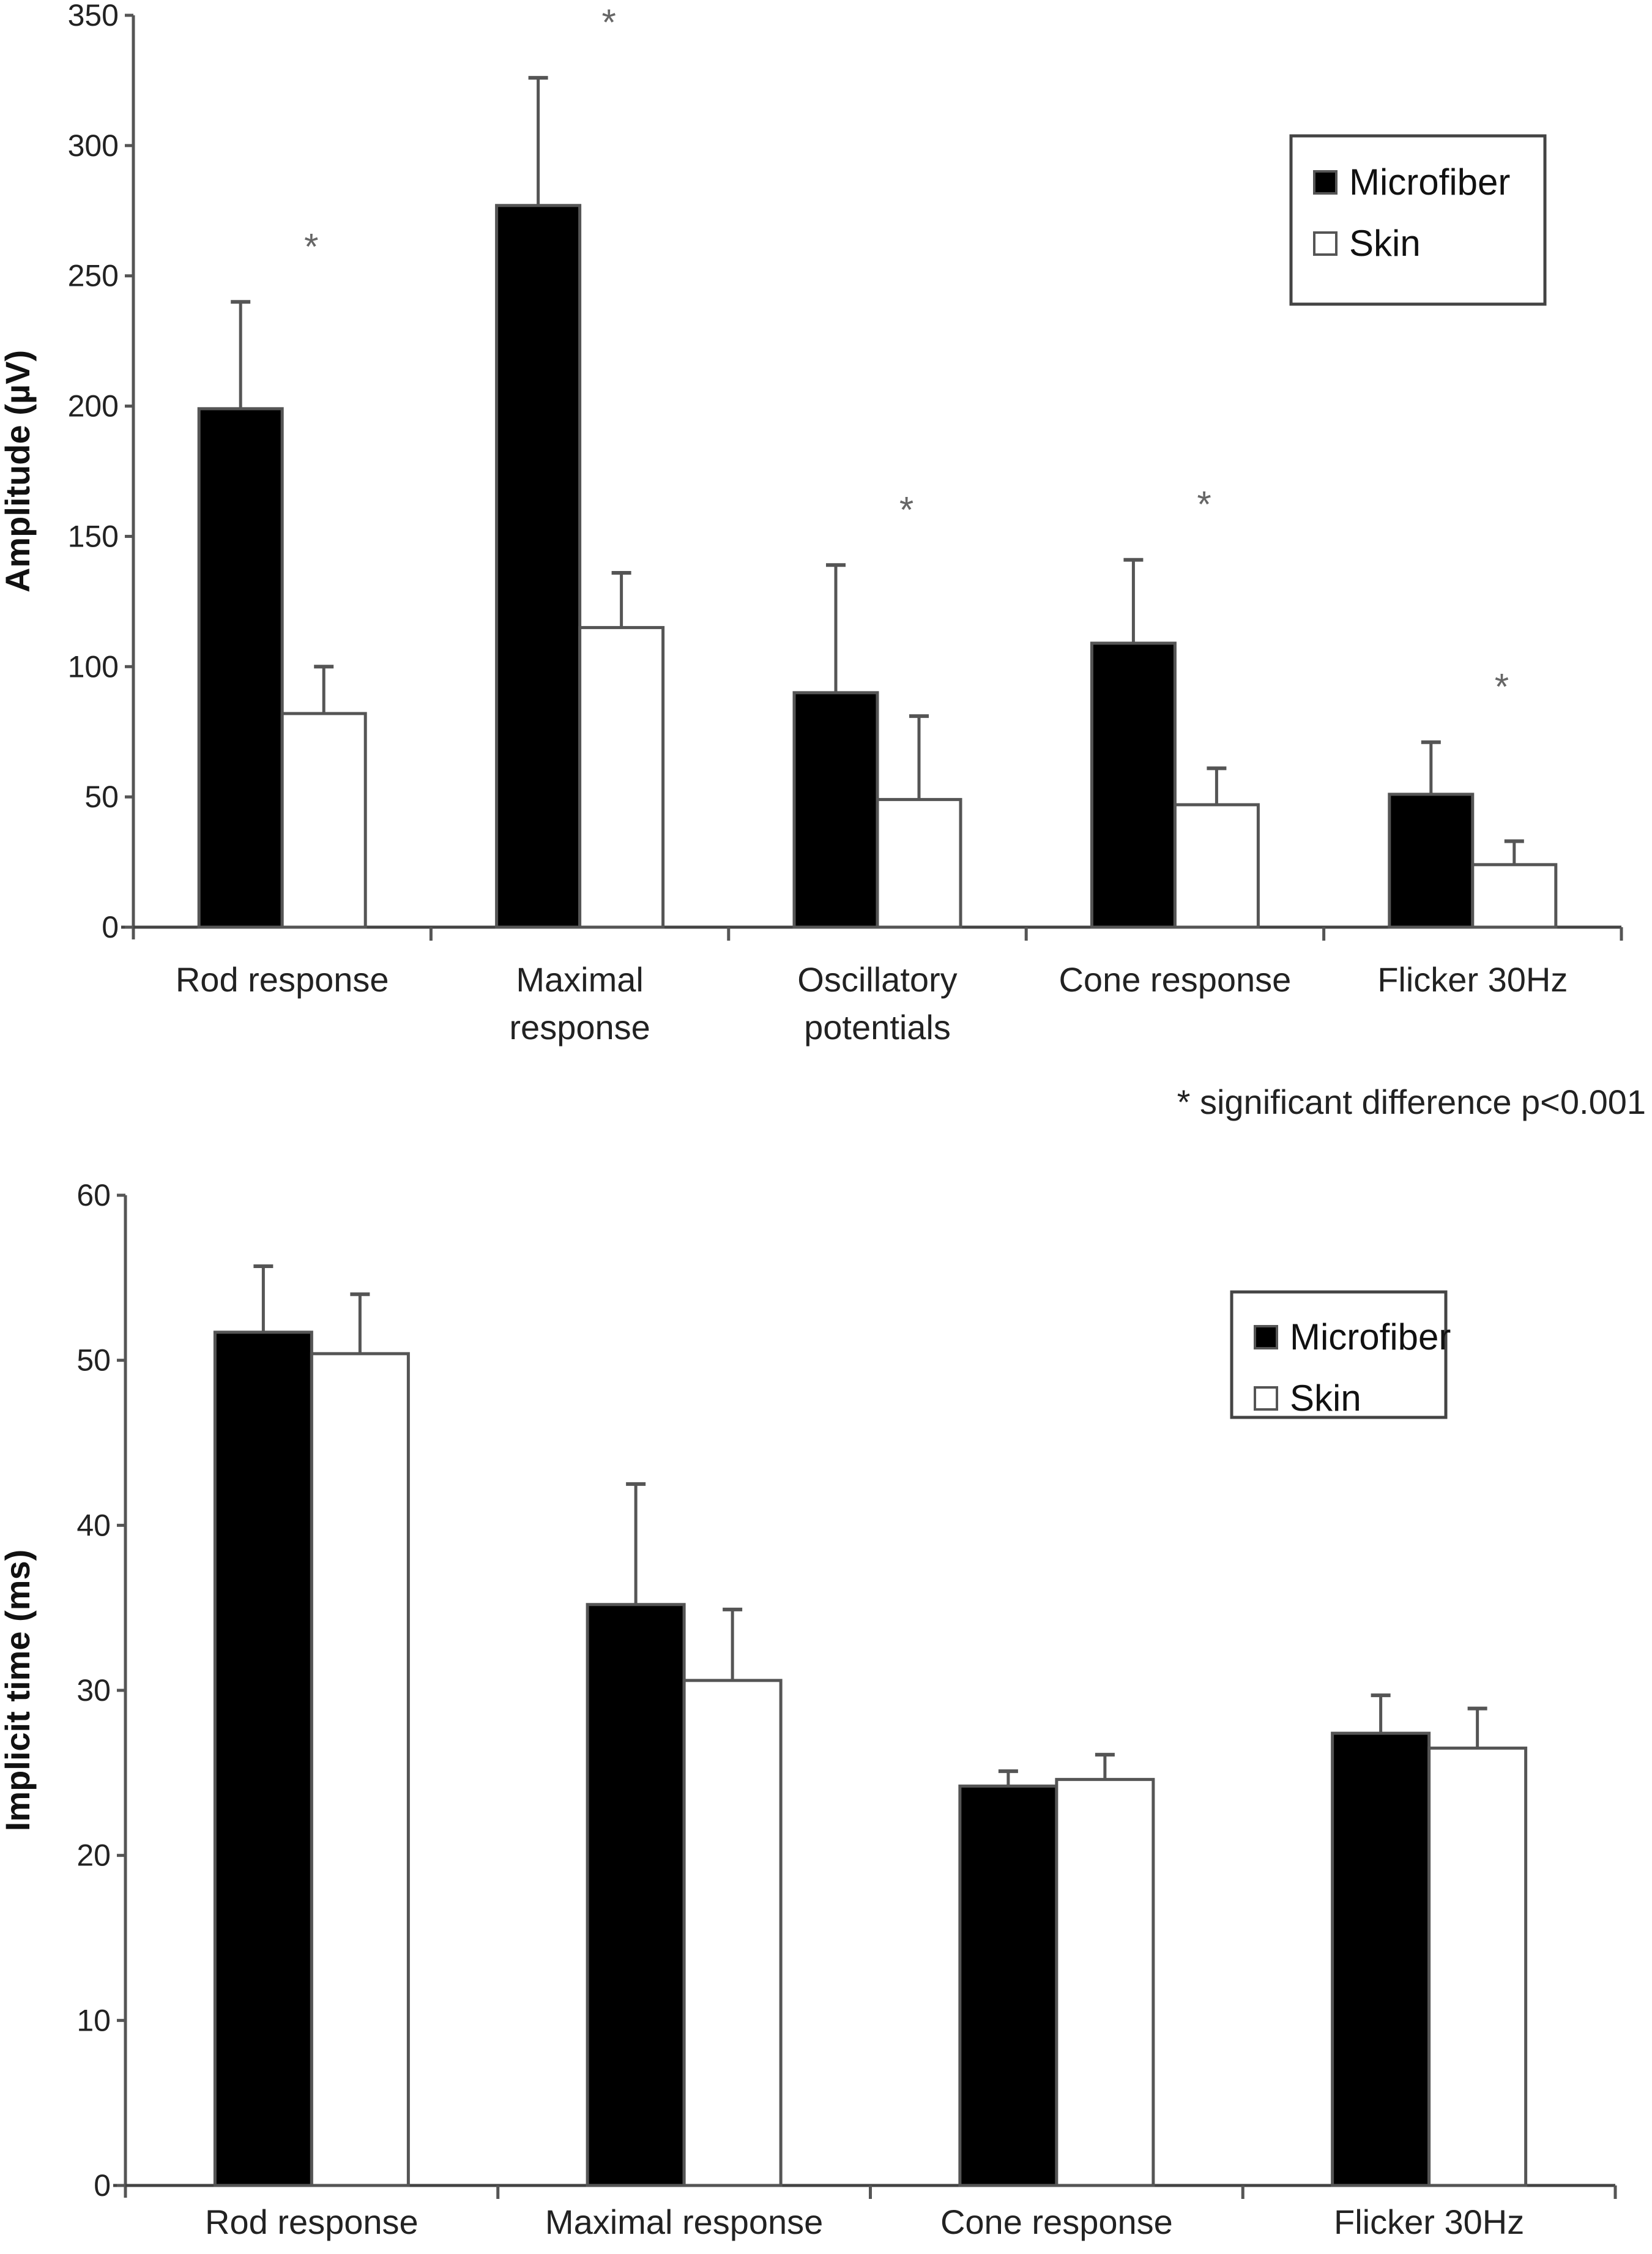 This screenshot has height=2254, width=1652. I want to click on significance-footnote: * significant difference p<0.001, so click(1411, 1102).